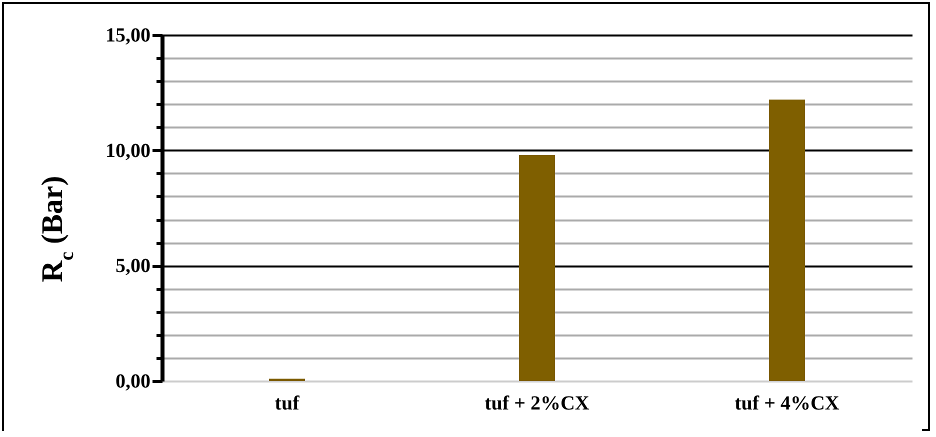 The height and width of the screenshot is (437, 936). I want to click on y-tick-label: 10,00, so click(128, 151).